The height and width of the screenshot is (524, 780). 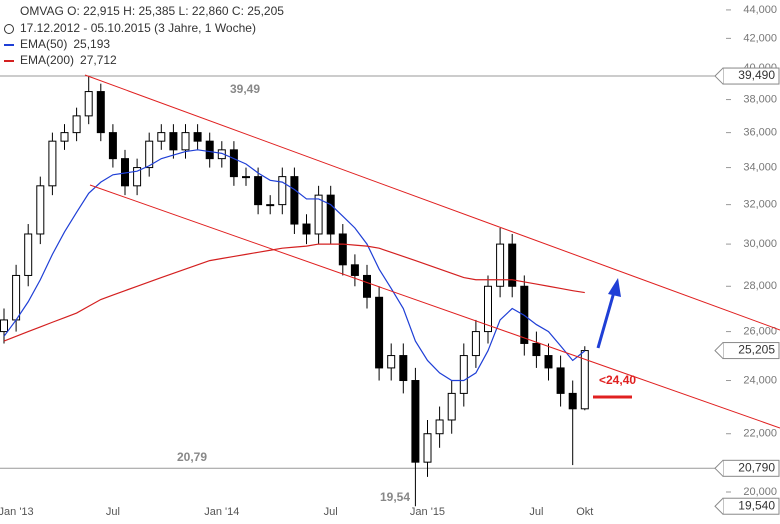 What do you see at coordinates (756, 467) in the screenshot?
I see `level-label: 20,790` at bounding box center [756, 467].